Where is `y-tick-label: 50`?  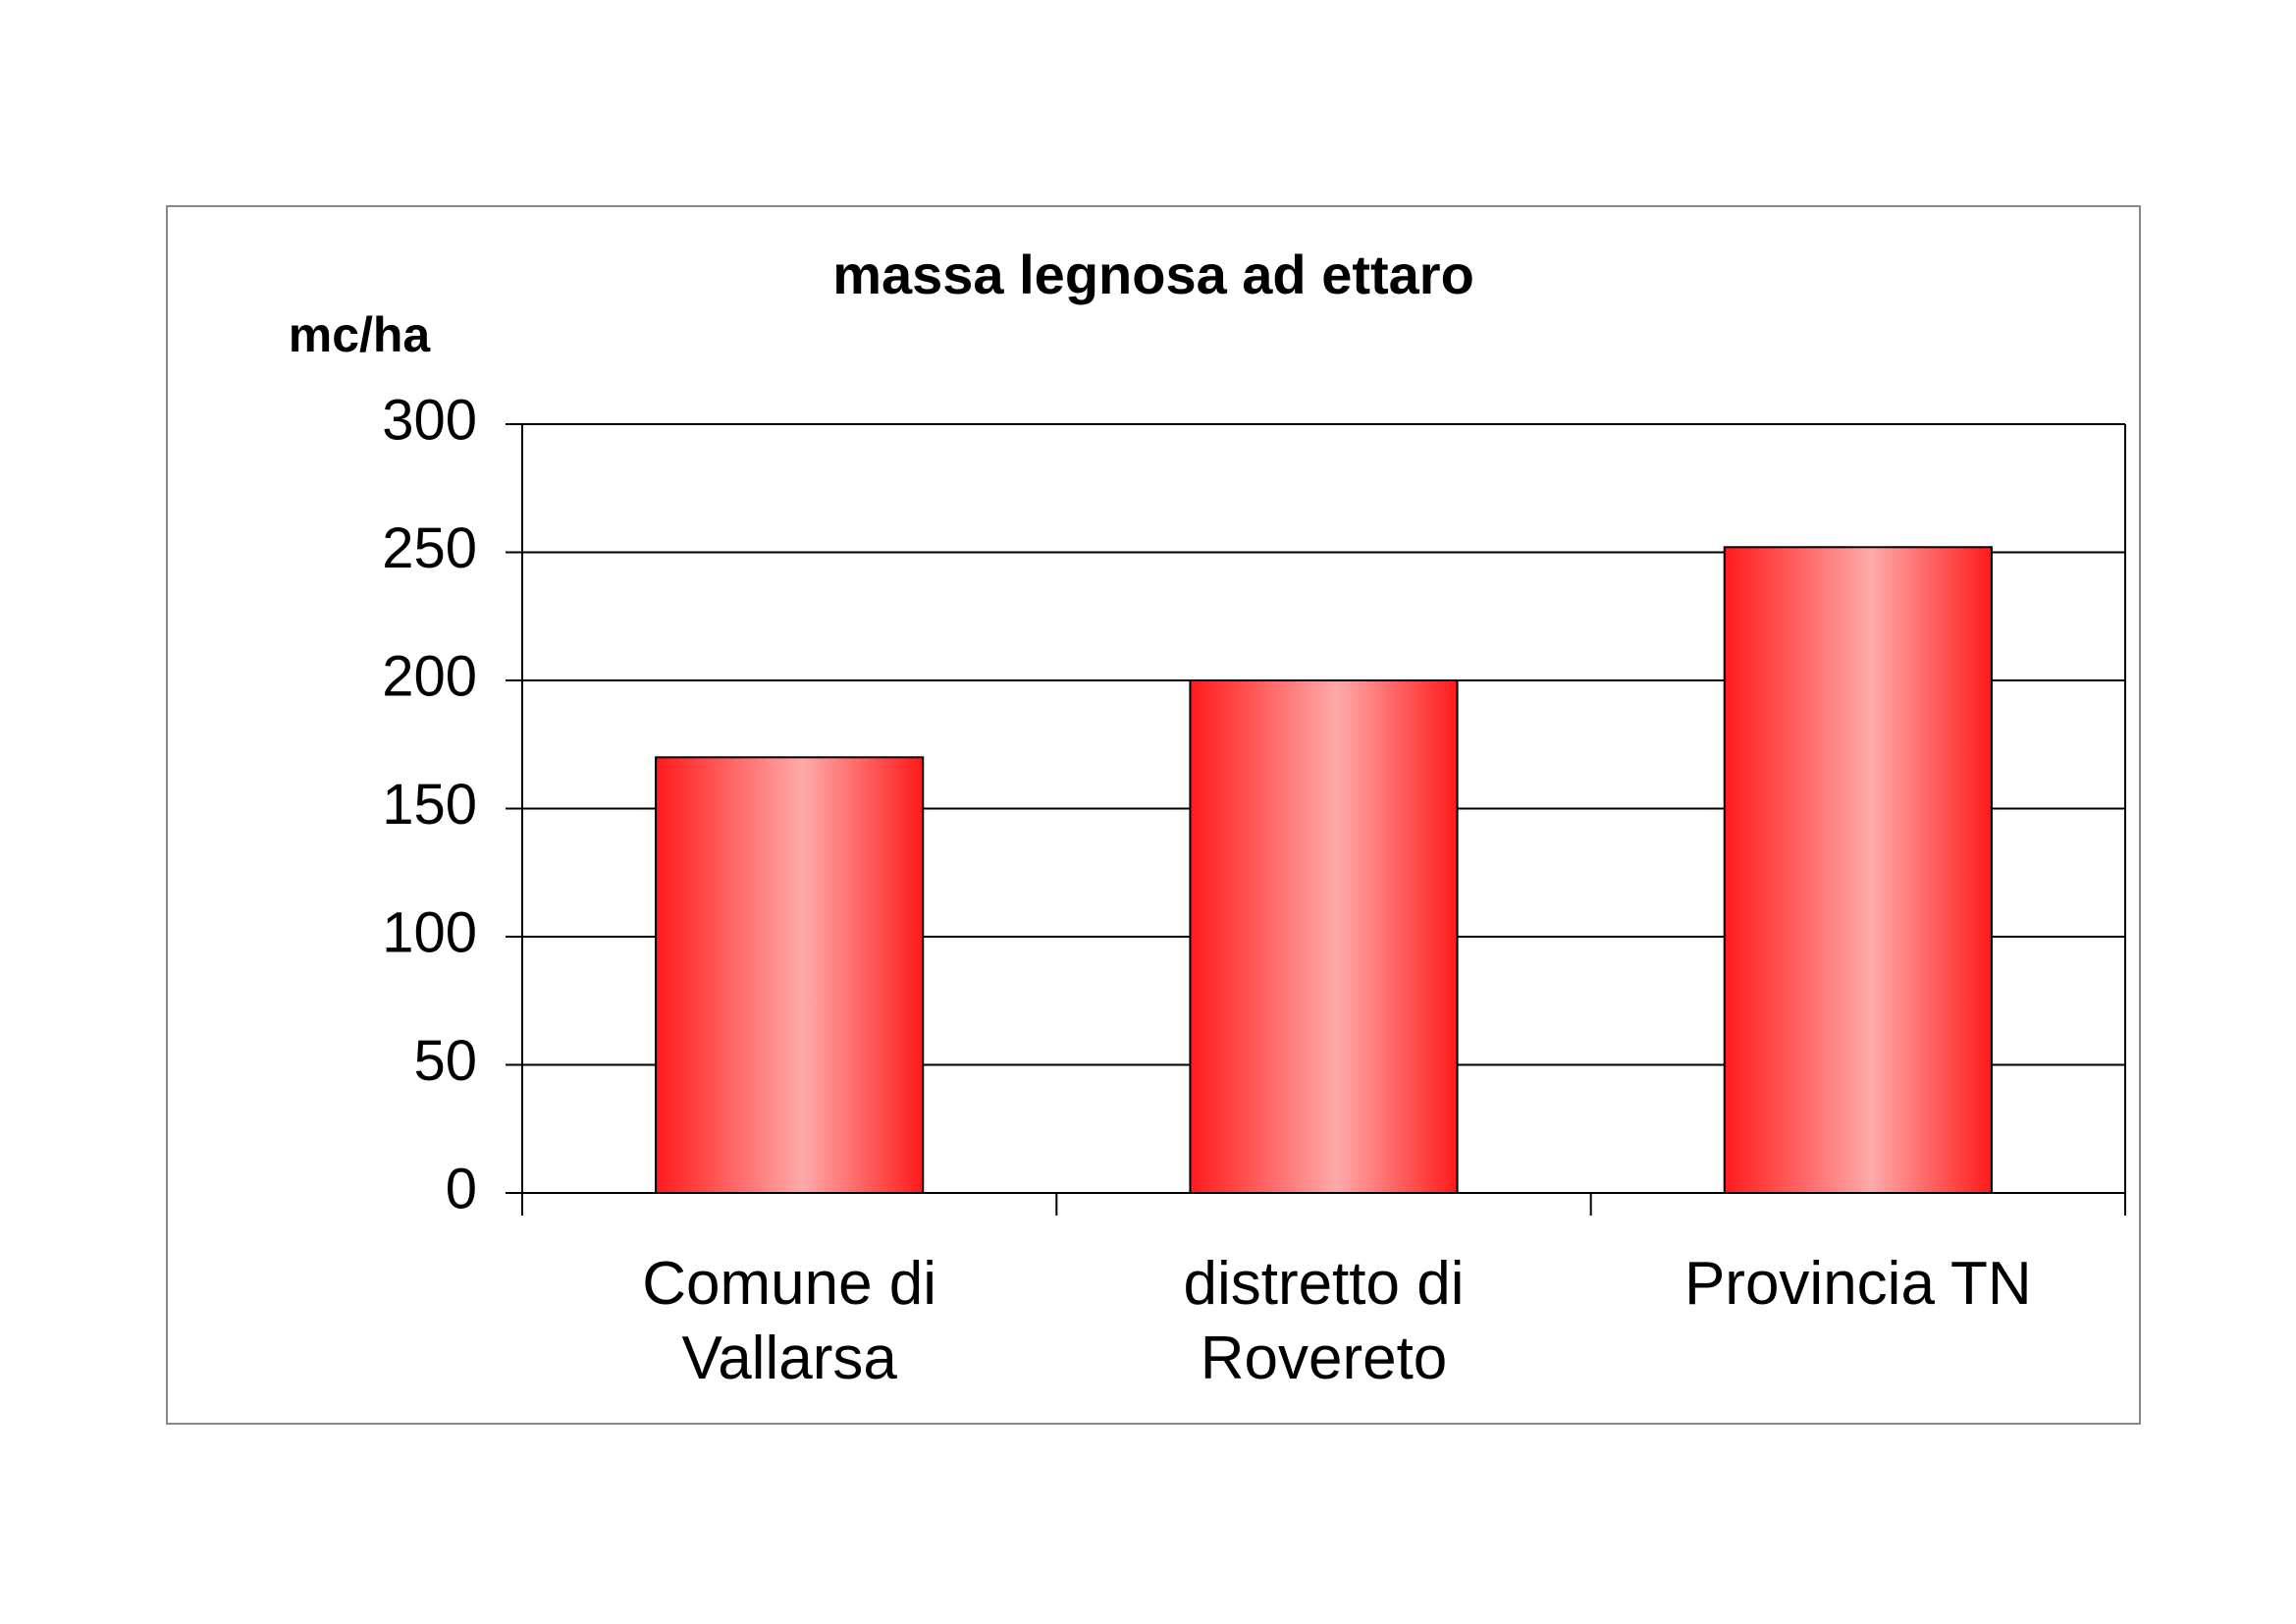 y-tick-label: 50 is located at coordinates (445, 1061).